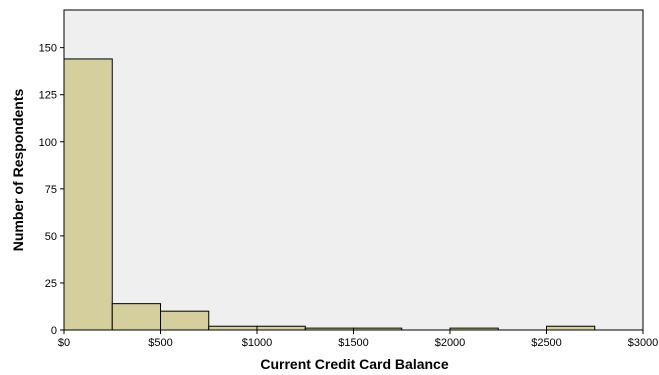  Describe the element at coordinates (450, 343) in the screenshot. I see `x-tick-label-4: $2000` at that location.